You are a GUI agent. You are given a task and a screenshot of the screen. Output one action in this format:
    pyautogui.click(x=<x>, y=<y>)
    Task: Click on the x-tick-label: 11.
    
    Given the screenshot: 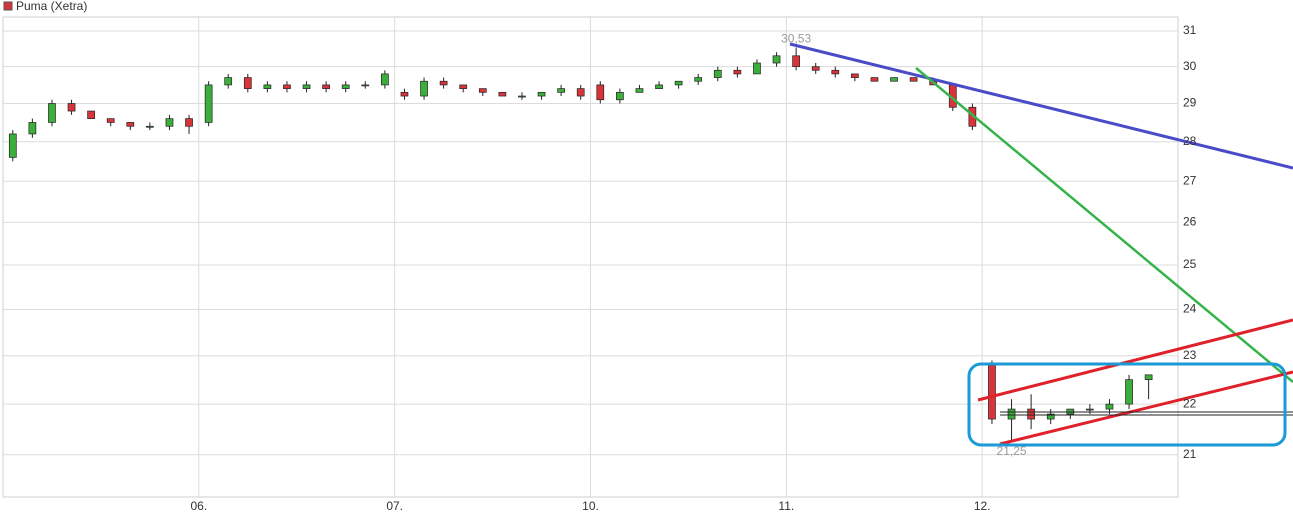 What is the action you would take?
    pyautogui.click(x=786, y=506)
    